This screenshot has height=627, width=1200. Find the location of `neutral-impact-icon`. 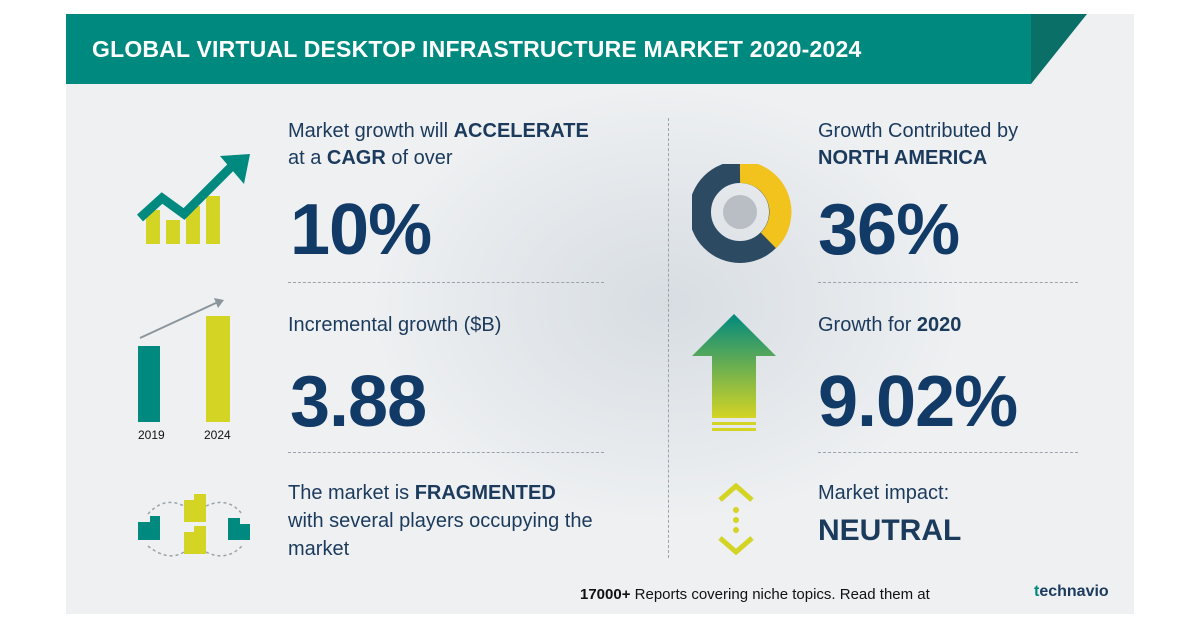

neutral-impact-icon is located at coordinates (736, 519).